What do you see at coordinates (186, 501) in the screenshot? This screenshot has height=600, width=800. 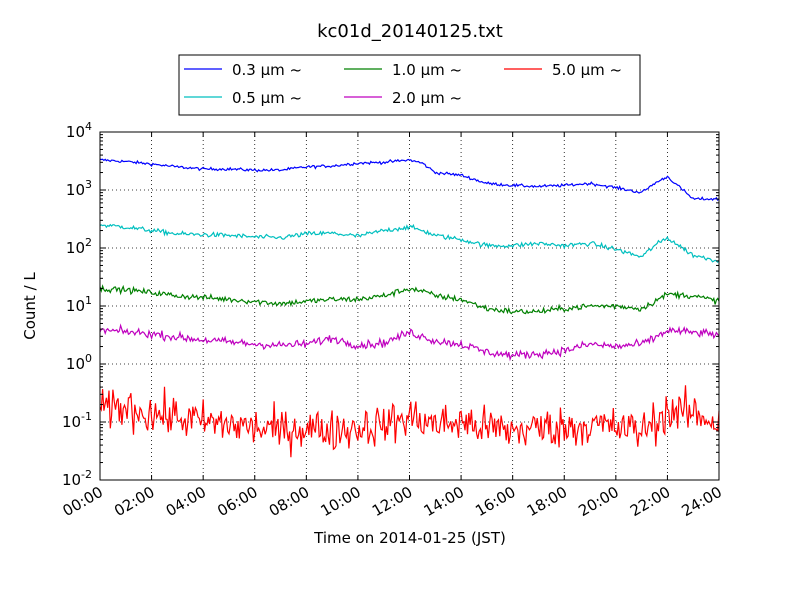 I see `x-tick-label: 04:00` at bounding box center [186, 501].